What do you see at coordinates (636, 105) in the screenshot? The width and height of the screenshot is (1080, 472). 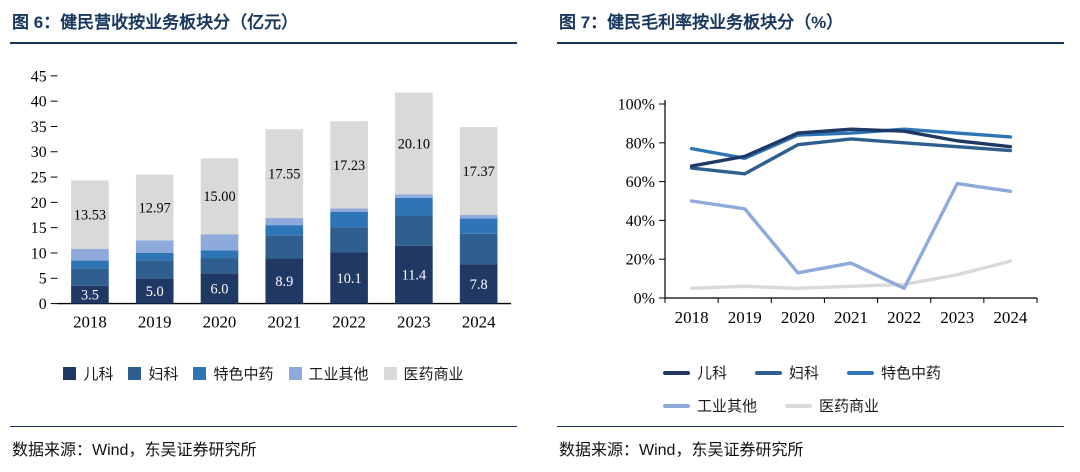 I see `svg-text: 100%` at bounding box center [636, 105].